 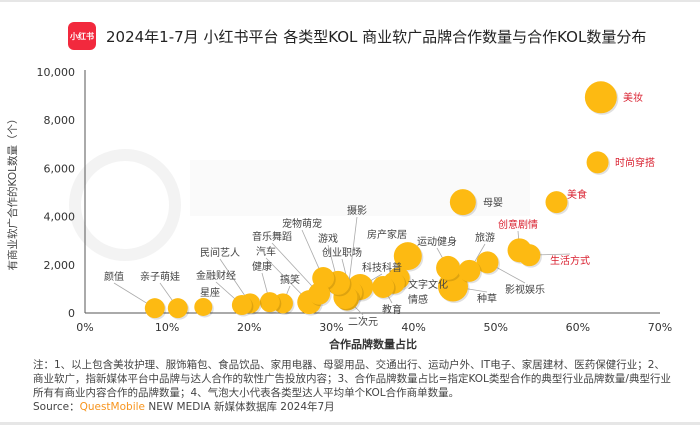 What do you see at coordinates (448, 267) in the screenshot?
I see `bubble-运动健身` at bounding box center [448, 267].